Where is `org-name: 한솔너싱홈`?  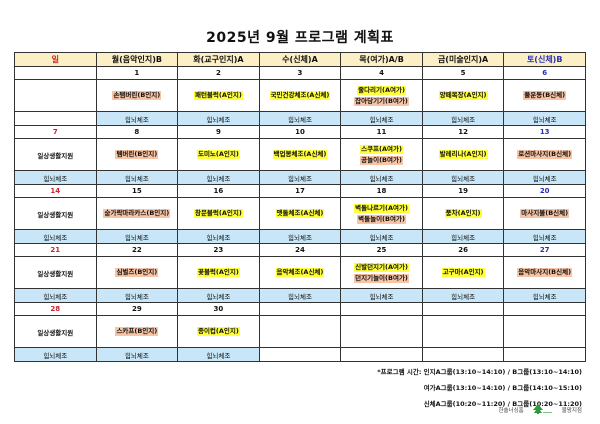 org-name: 한솔너싱홈 is located at coordinates (511, 411).